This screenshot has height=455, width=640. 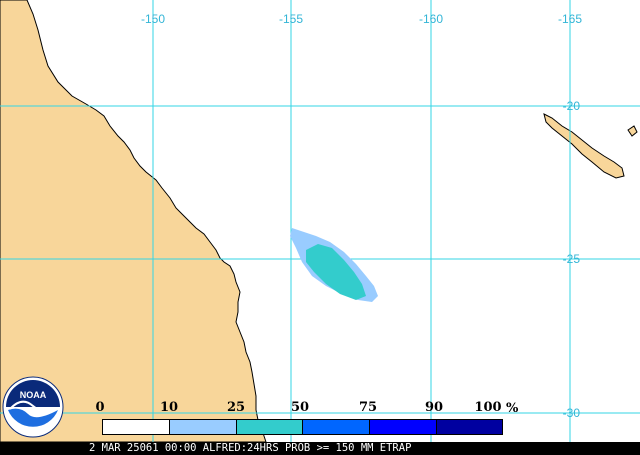 I want to click on legend-unit: %, so click(x=512, y=408).